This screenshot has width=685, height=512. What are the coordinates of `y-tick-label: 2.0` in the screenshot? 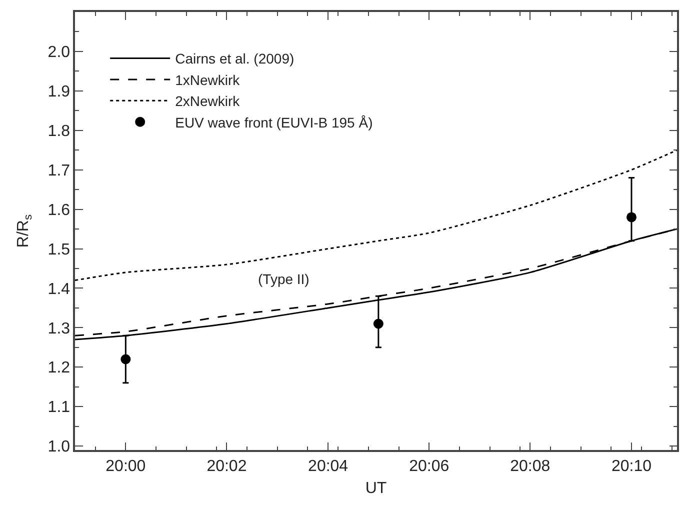 It's located at (59, 53).